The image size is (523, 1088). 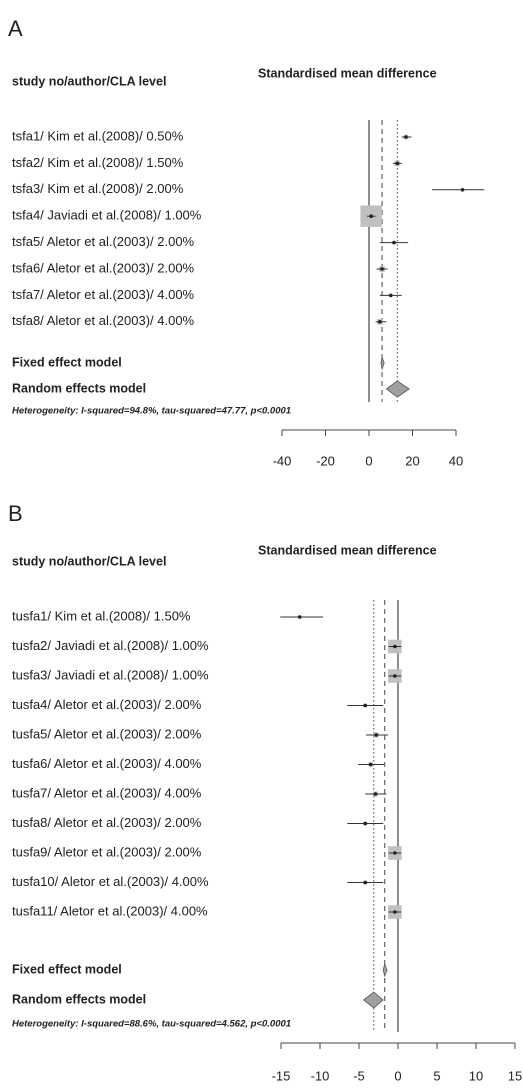 I want to click on x-tick-label: 40, so click(x=456, y=460).